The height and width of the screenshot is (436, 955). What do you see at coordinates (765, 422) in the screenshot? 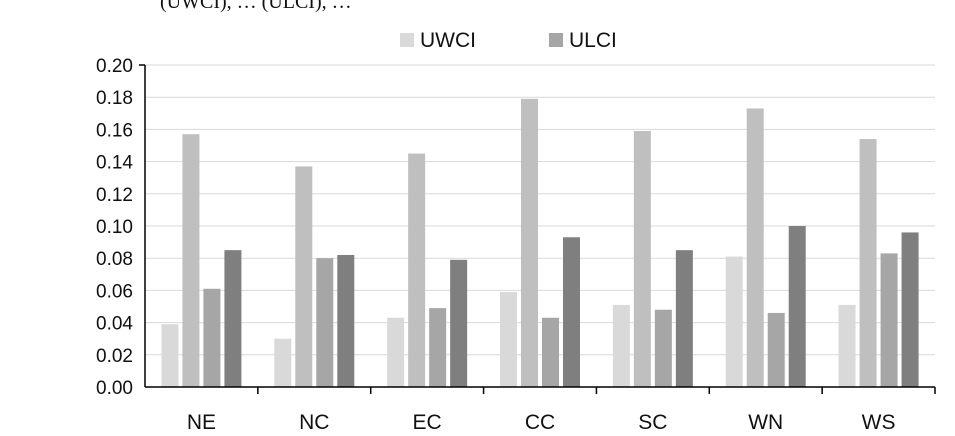
I see `x-category-label: WN` at bounding box center [765, 422].